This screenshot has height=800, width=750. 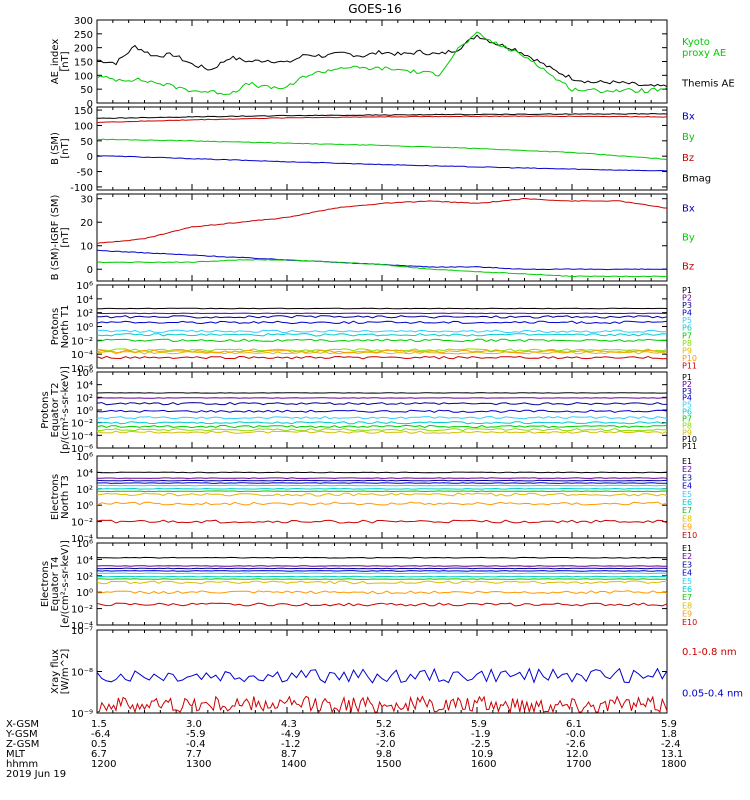 What do you see at coordinates (382, 340) in the screenshot?
I see `series-p7` at bounding box center [382, 340].